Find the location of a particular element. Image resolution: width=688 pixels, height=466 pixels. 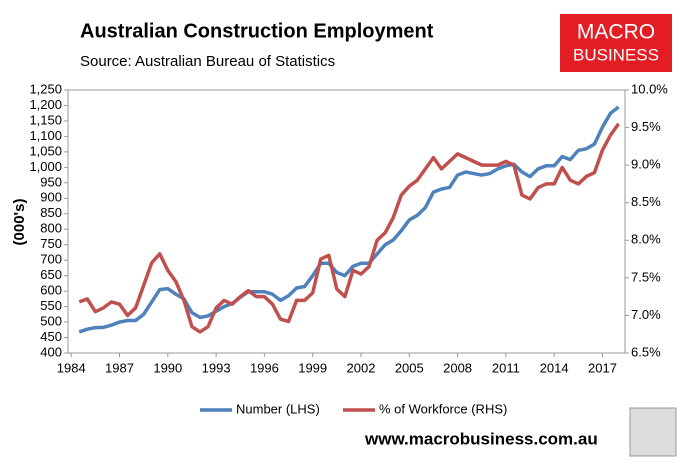

y-tick-label: 600 is located at coordinates (51, 290).